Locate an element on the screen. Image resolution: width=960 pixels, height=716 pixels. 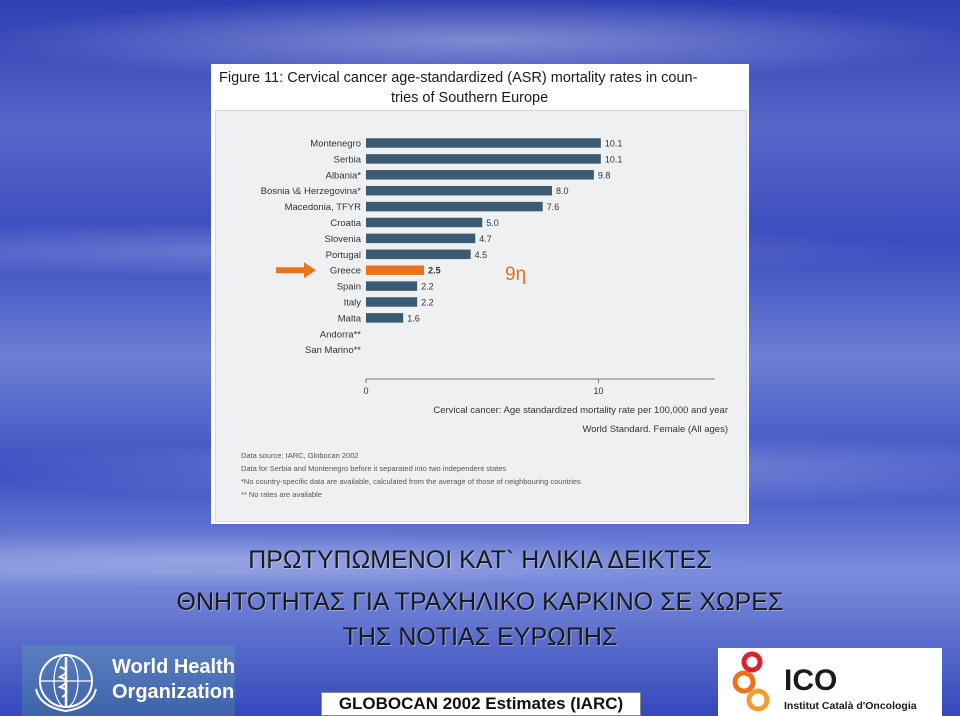
category-label: Andorra** is located at coordinates (340, 334).